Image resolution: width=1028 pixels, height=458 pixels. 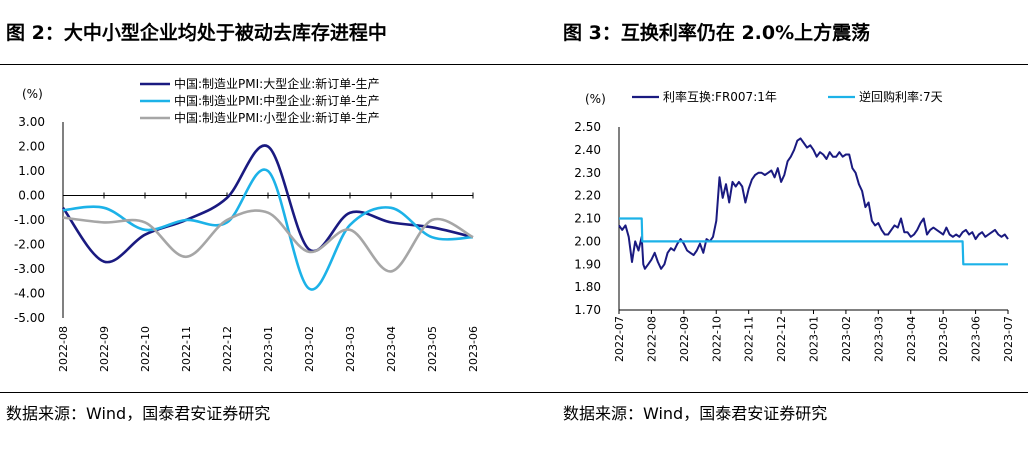 I want to click on right-x-tick-label: 2023-06, so click(x=976, y=339).